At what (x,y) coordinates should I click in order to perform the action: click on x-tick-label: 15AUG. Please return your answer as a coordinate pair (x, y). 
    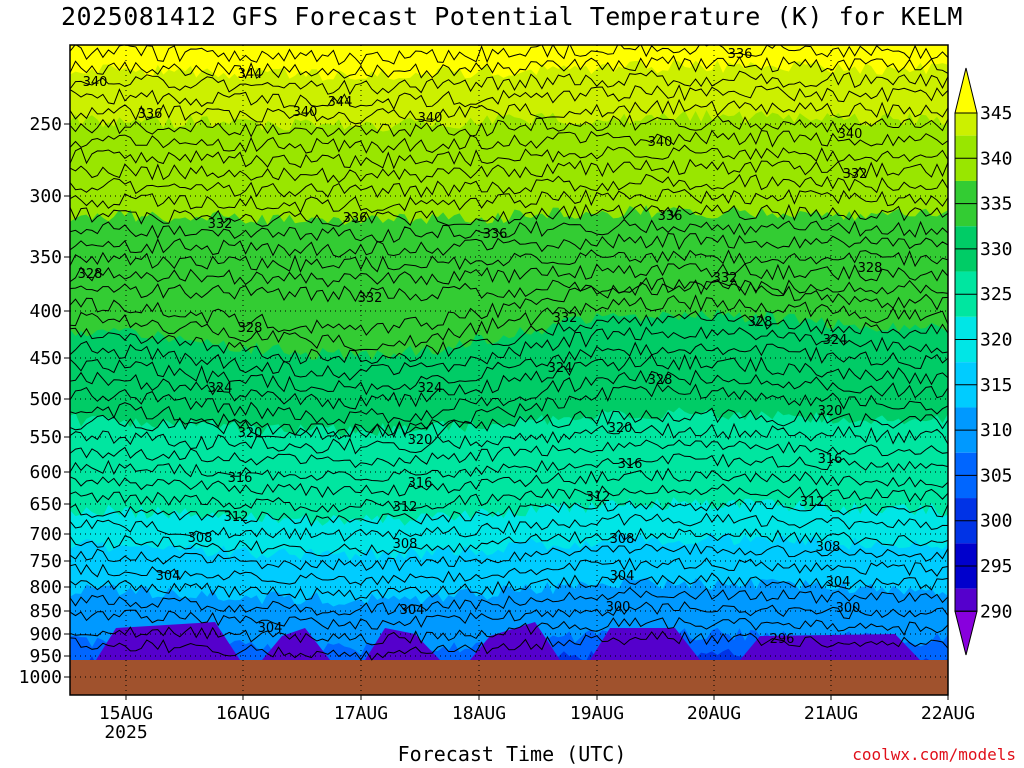
    Looking at the image, I should click on (126, 713).